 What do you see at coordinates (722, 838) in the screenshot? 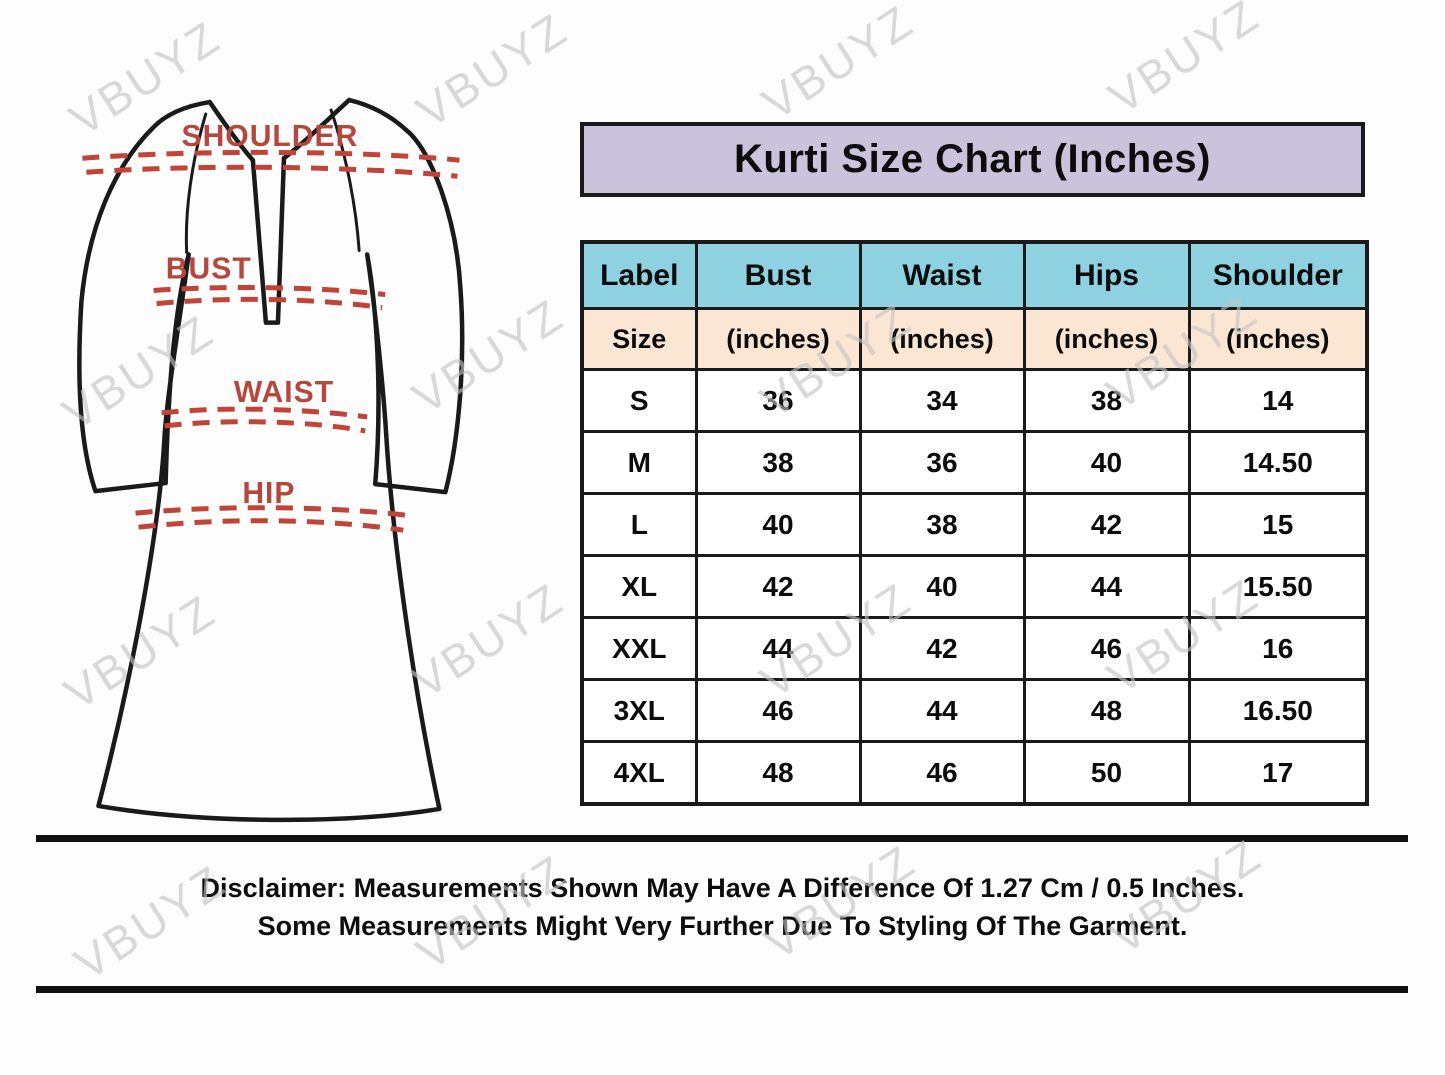
I see `divider-rule-top` at bounding box center [722, 838].